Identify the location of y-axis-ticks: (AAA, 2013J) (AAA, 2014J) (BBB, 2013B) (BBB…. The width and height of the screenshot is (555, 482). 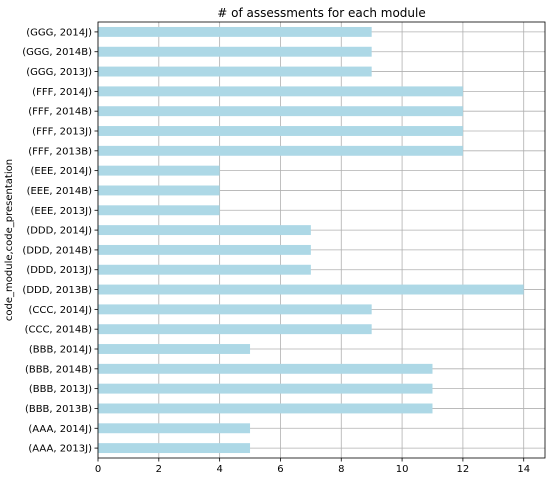
(60, 241).